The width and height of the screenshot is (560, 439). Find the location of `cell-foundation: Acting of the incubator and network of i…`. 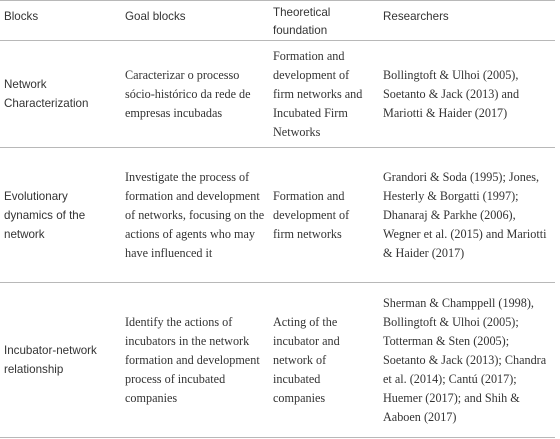

cell-foundation: Acting of the incubator and network of i… is located at coordinates (323, 360).